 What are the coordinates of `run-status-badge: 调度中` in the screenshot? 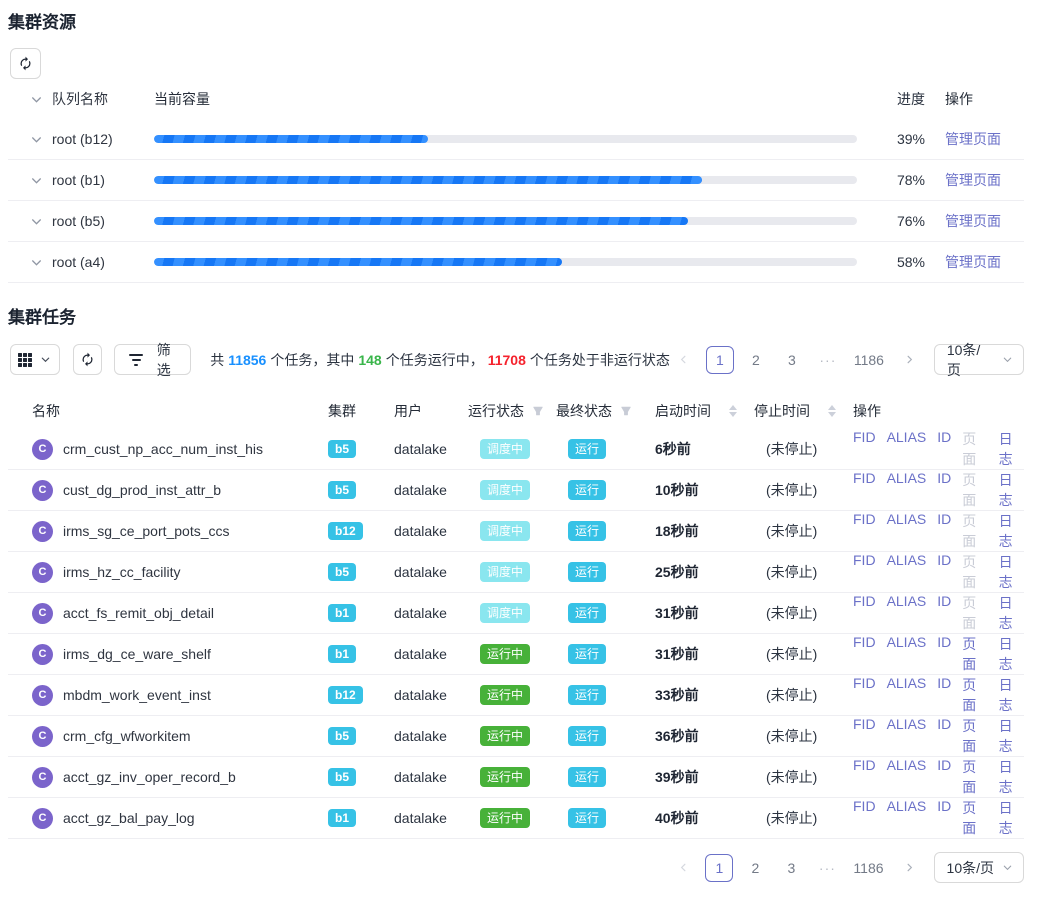 It's located at (505, 531).